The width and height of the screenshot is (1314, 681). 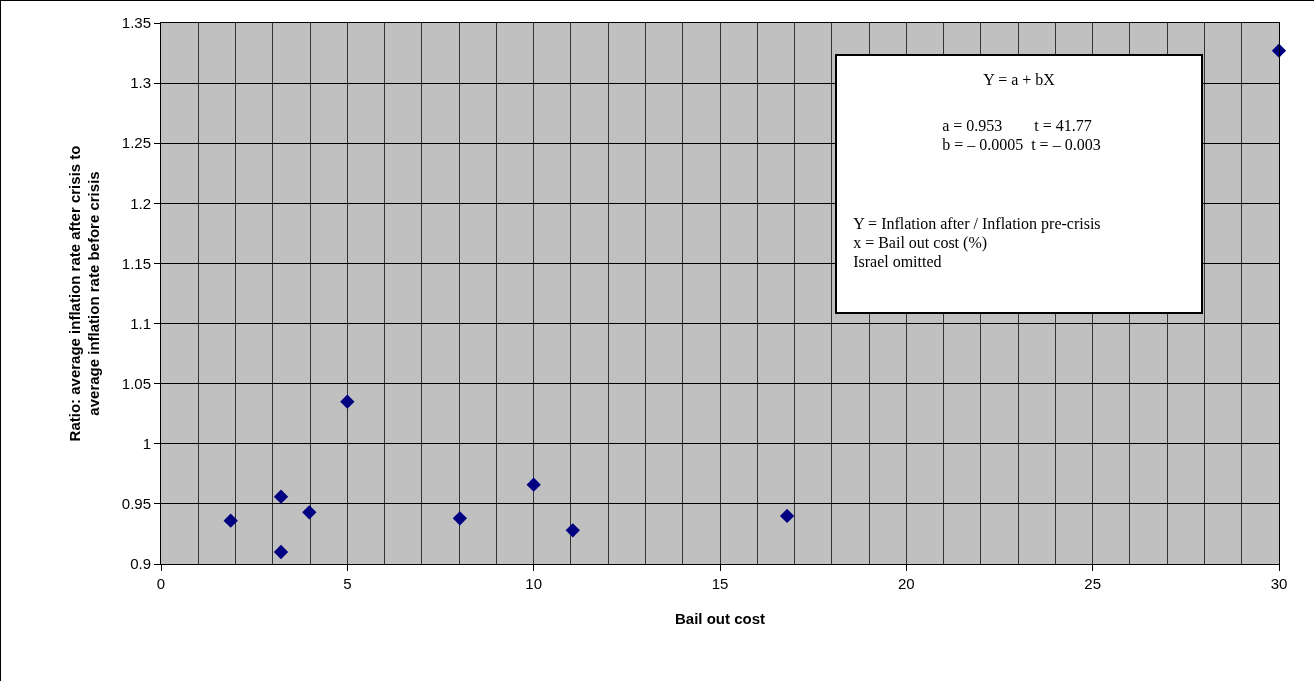 I want to click on x-tick-label: 20, so click(x=906, y=583).